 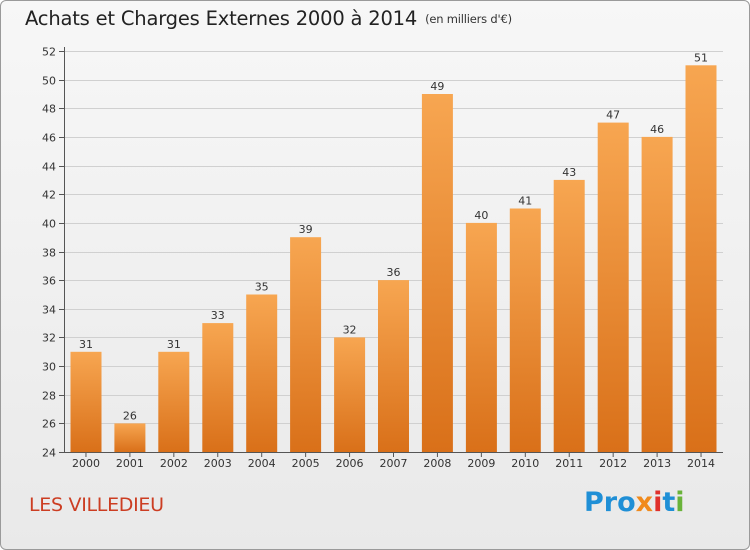 What do you see at coordinates (49, 167) in the screenshot?
I see `y-tick-label: 44` at bounding box center [49, 167].